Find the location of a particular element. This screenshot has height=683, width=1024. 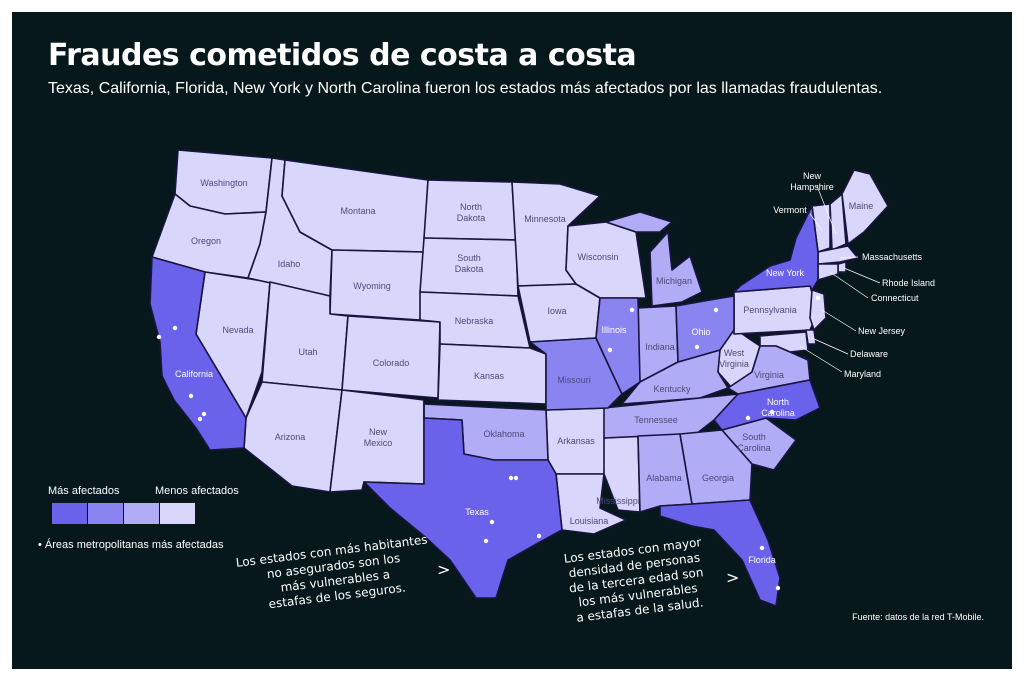

leader-maryland is located at coordinates (821, 359).